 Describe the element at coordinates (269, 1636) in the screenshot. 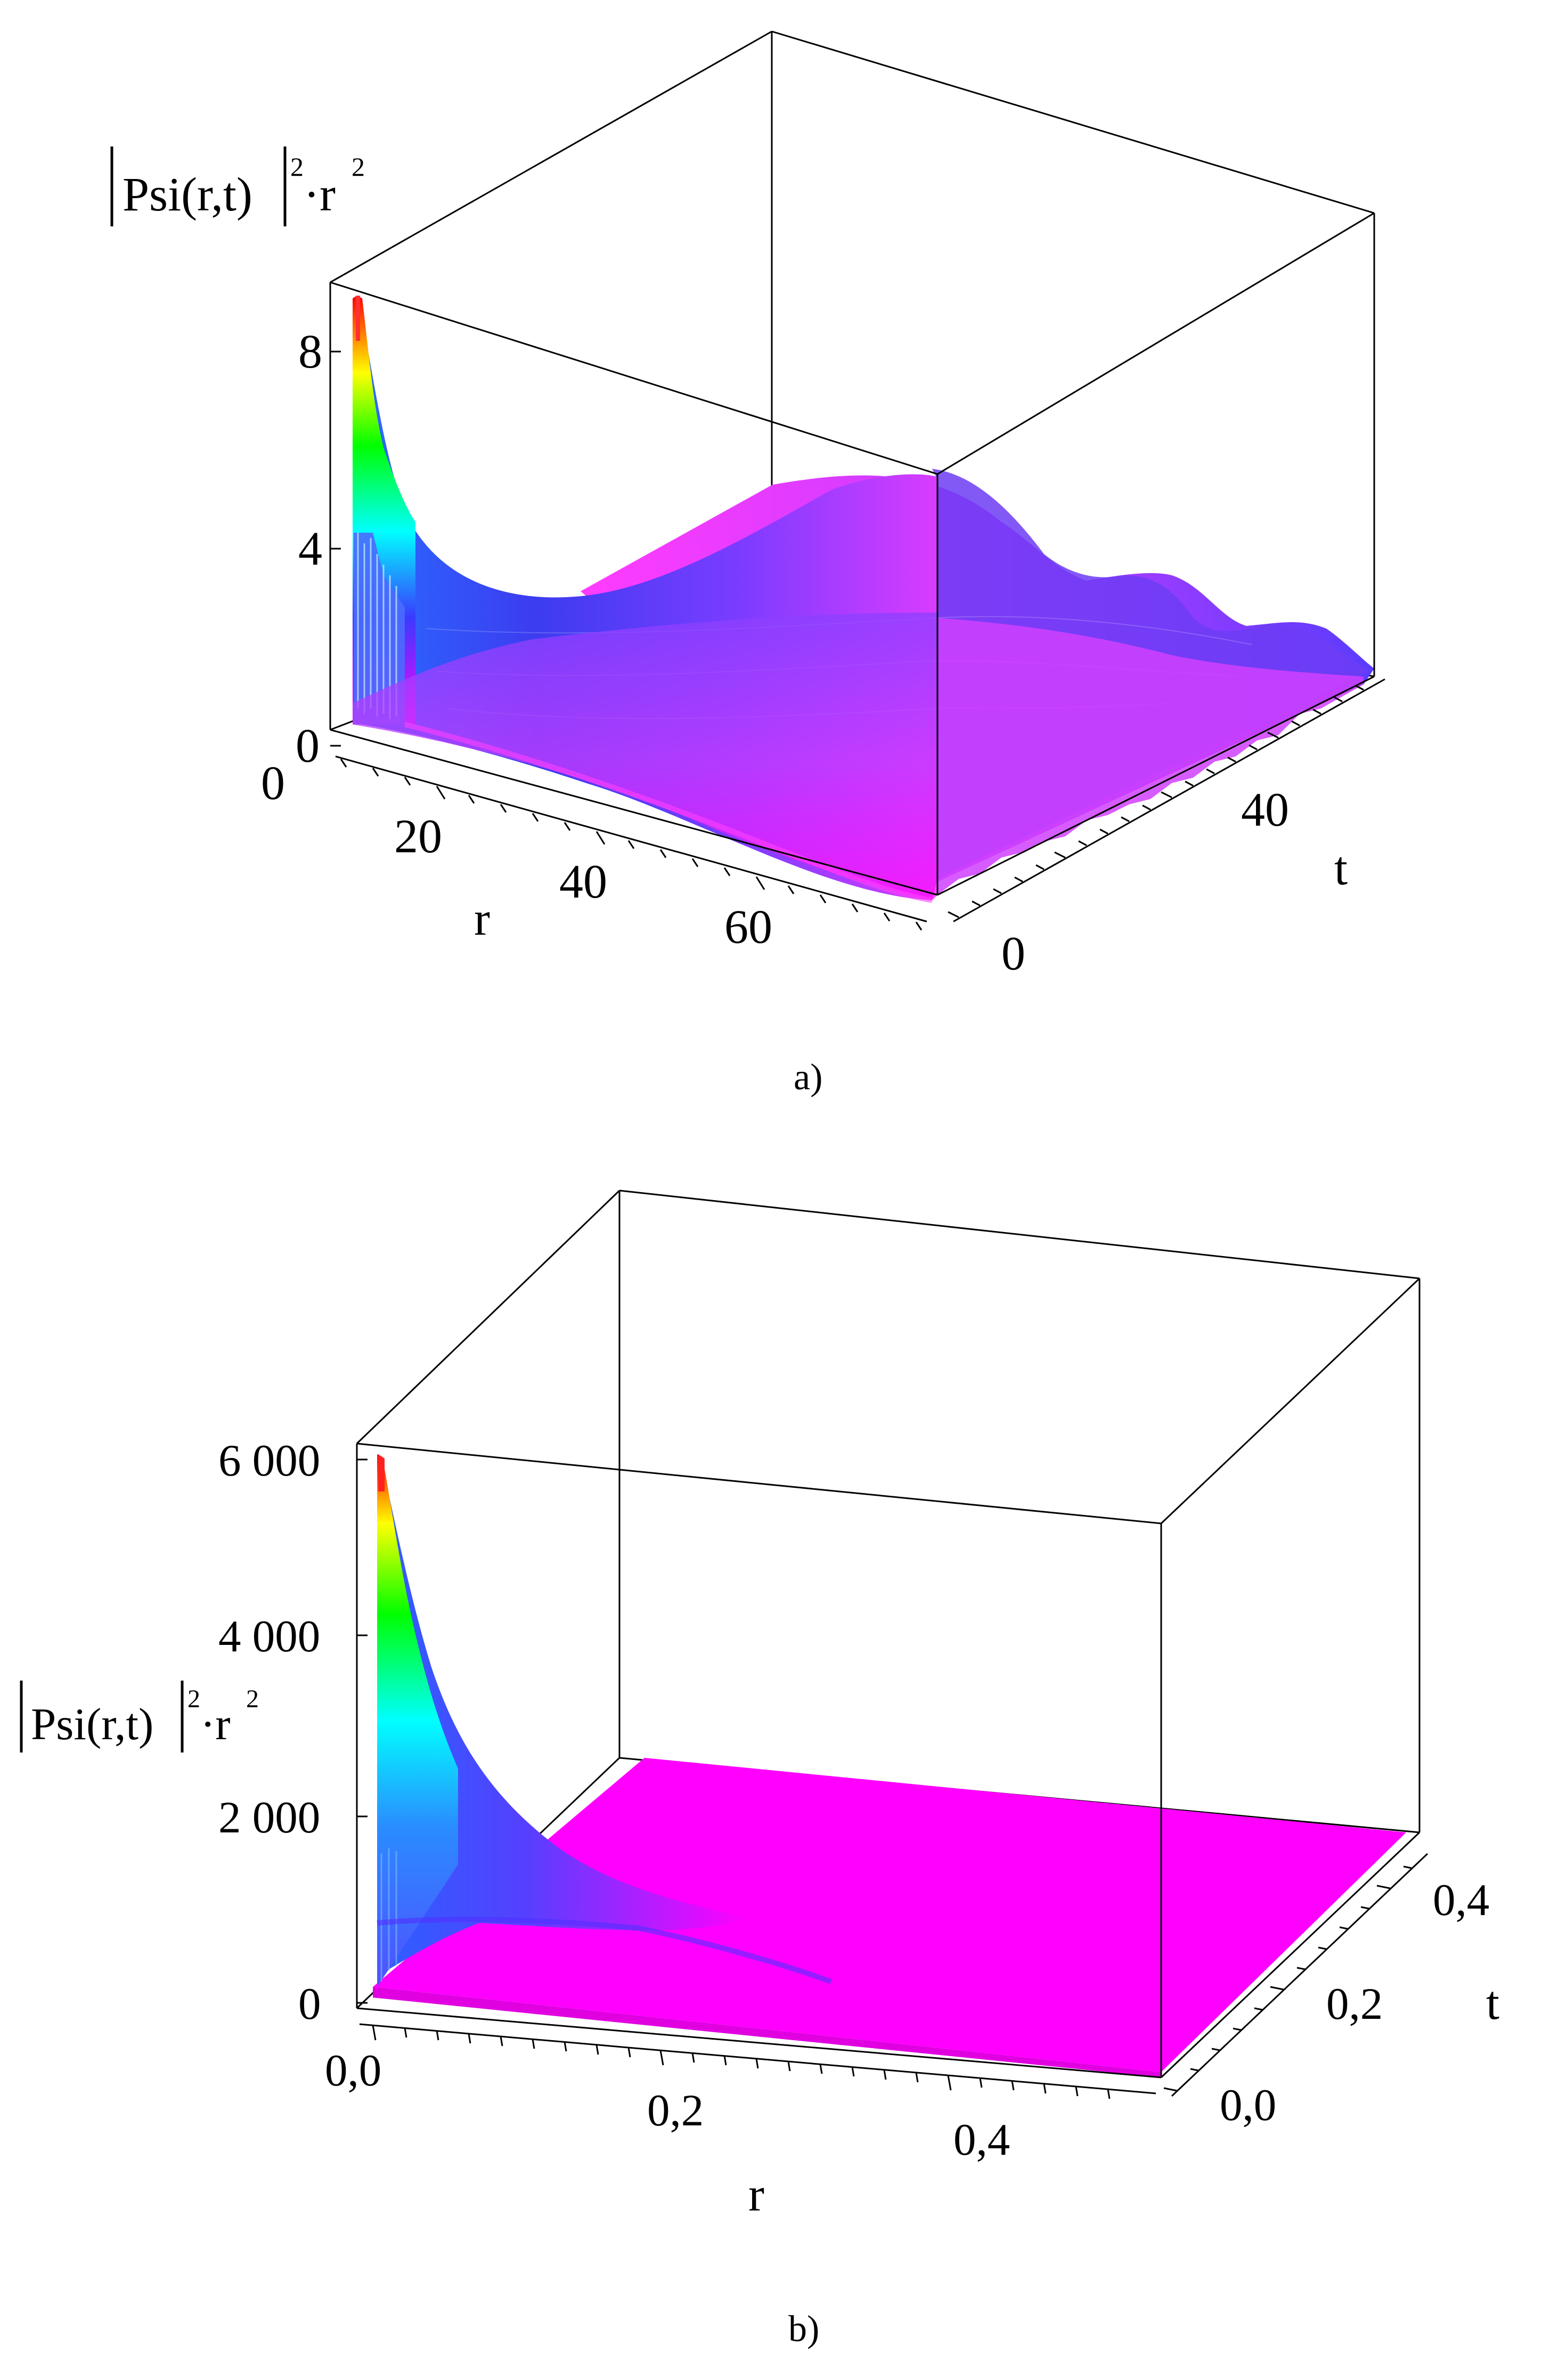

I see `z-tick-b-4000: 4 000` at that location.